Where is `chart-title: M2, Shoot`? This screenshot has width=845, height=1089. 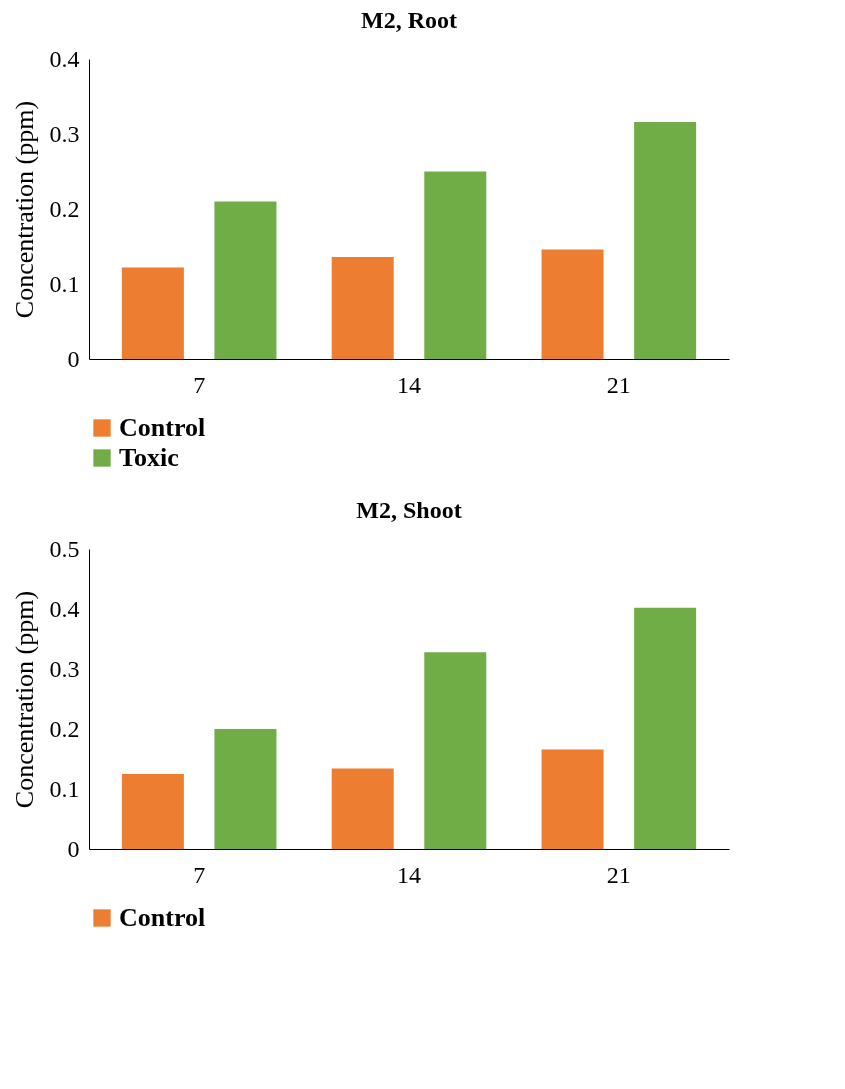 chart-title: M2, Shoot is located at coordinates (409, 510).